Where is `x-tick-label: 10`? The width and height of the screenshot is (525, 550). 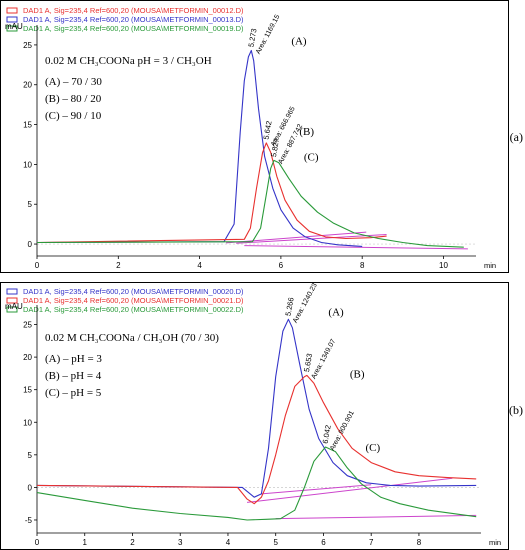
x-tick-label: 10 is located at coordinates (443, 265).